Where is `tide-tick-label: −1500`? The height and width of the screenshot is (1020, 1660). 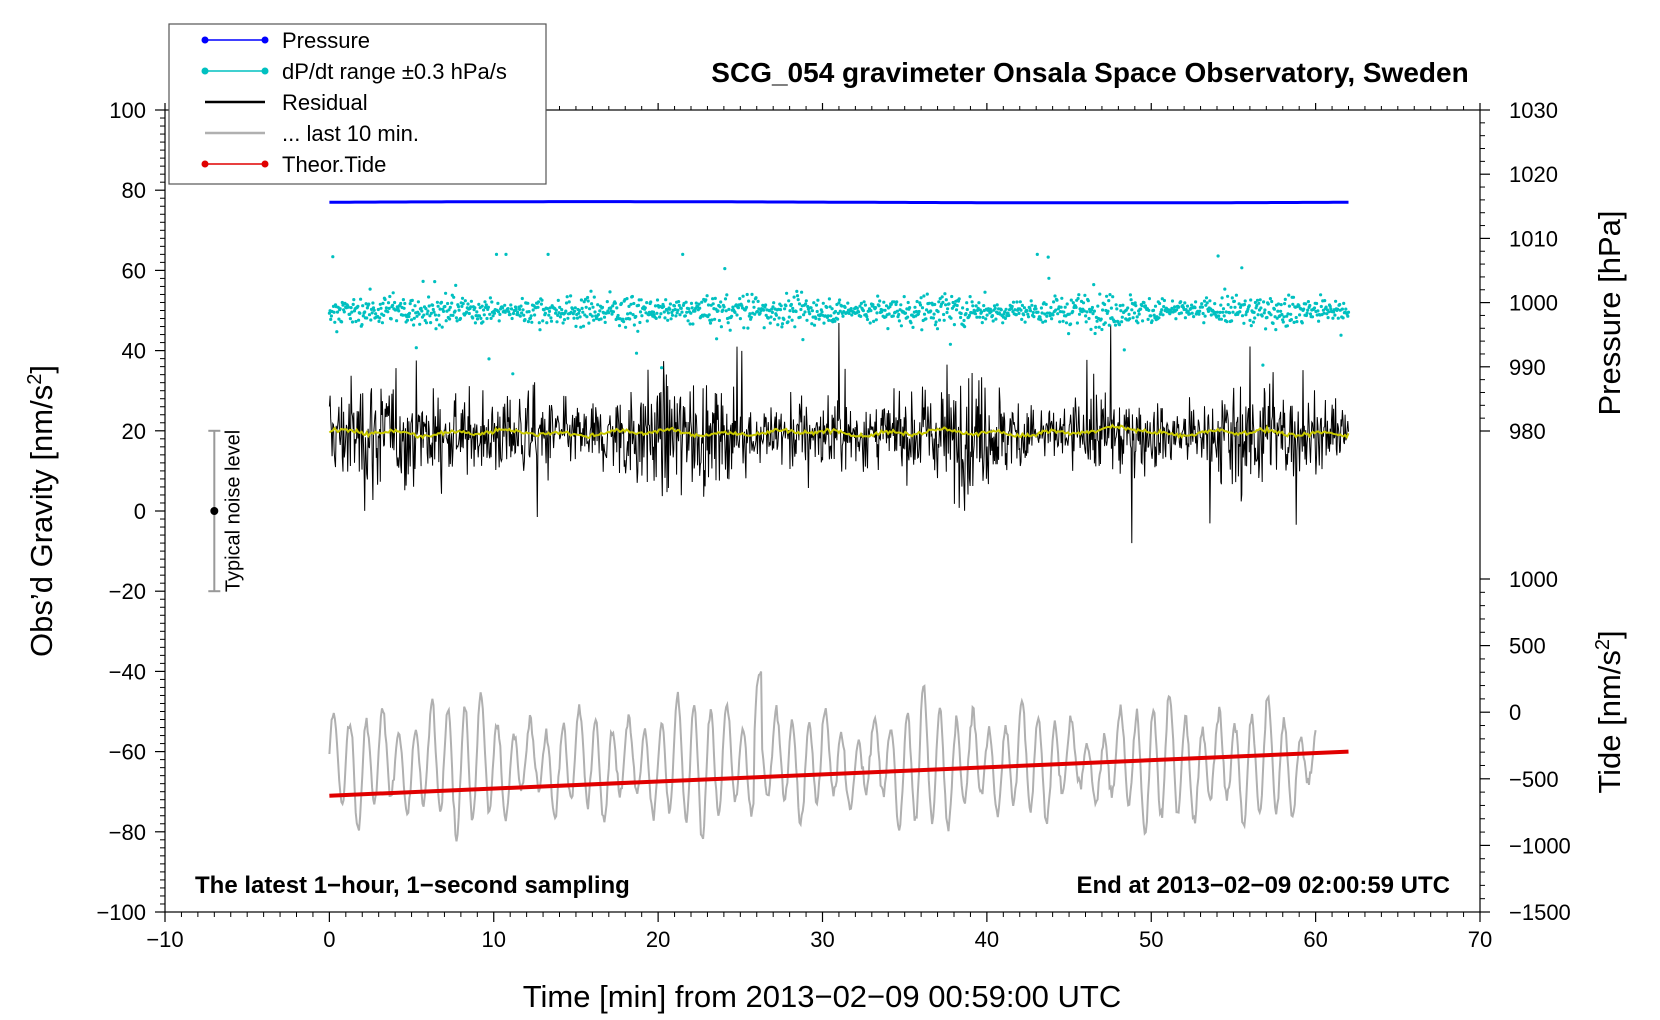
tide-tick-label: −1500 is located at coordinates (1540, 912).